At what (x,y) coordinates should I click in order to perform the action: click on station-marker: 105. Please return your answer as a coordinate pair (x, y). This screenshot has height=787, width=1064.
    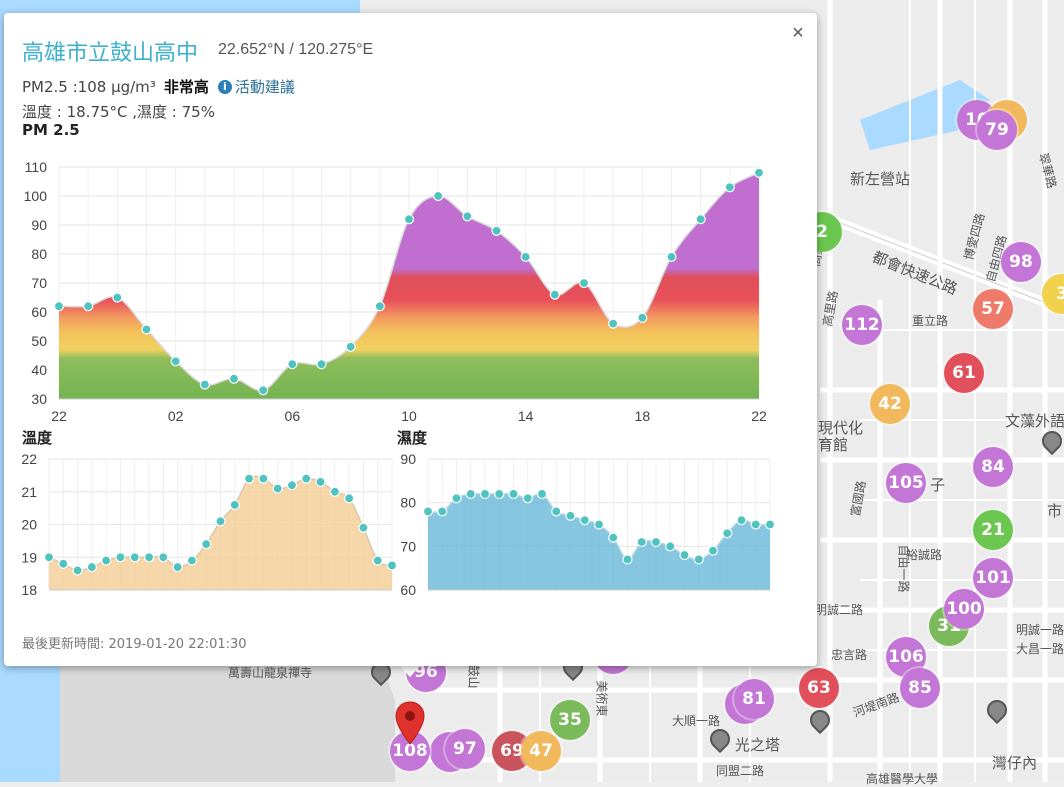
    Looking at the image, I should click on (906, 483).